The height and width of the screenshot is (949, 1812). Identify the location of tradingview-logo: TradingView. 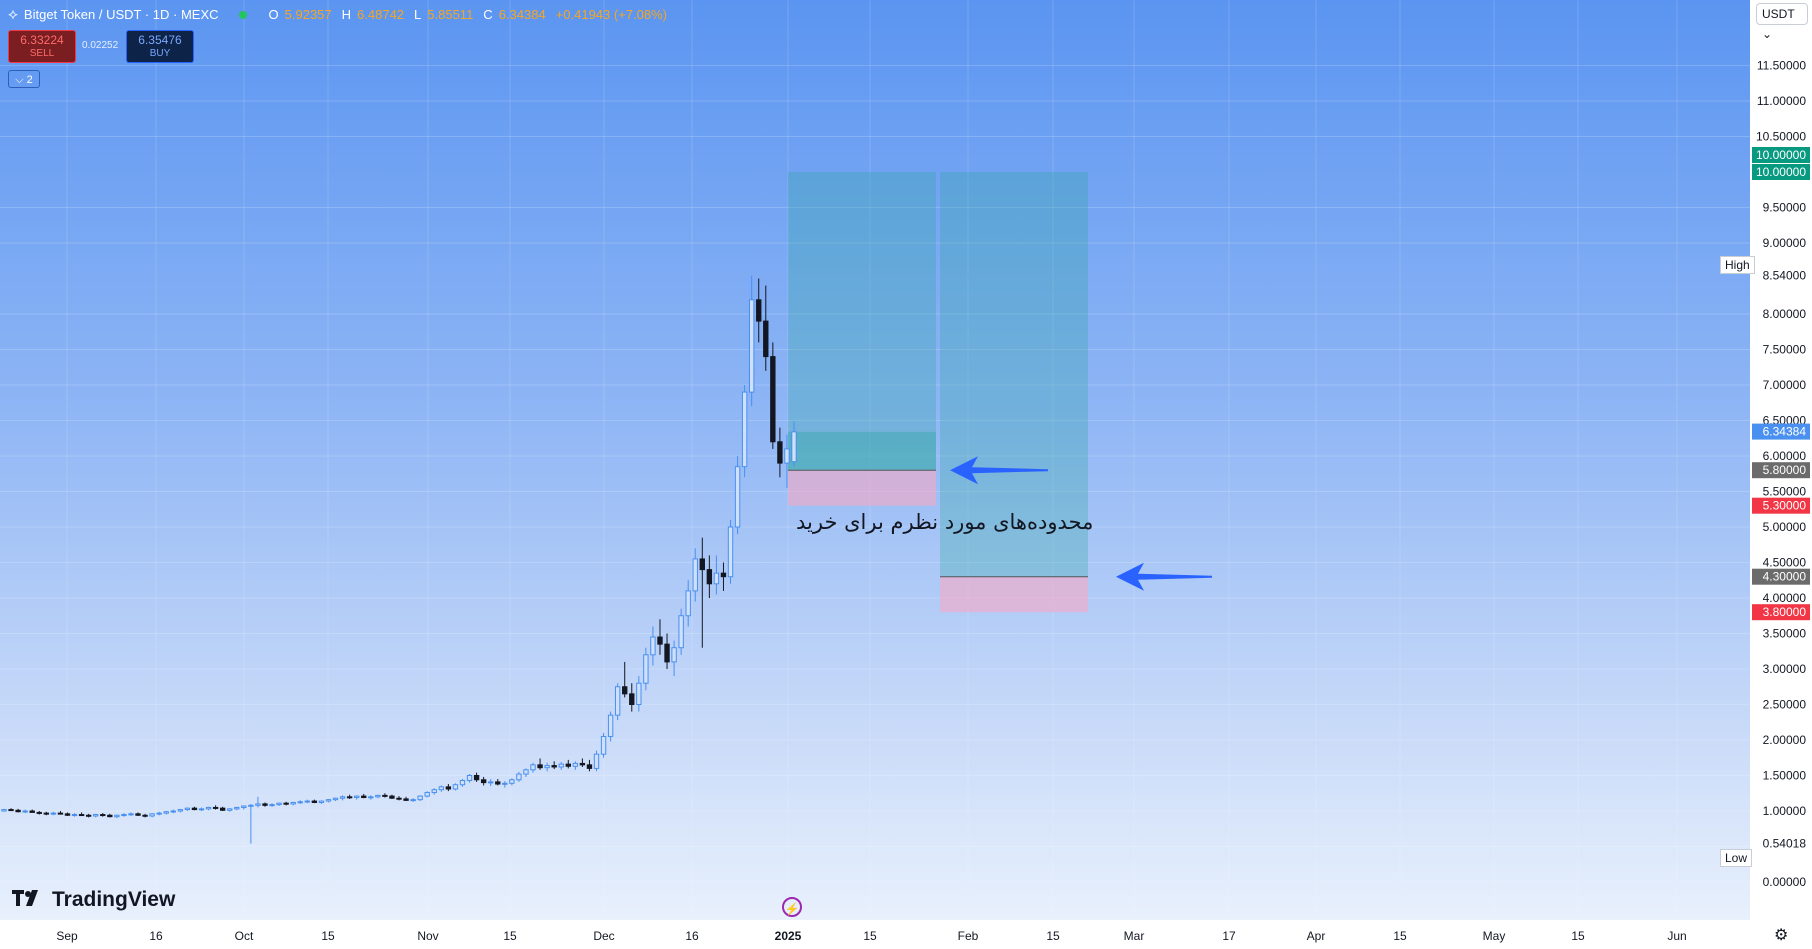
(93, 900).